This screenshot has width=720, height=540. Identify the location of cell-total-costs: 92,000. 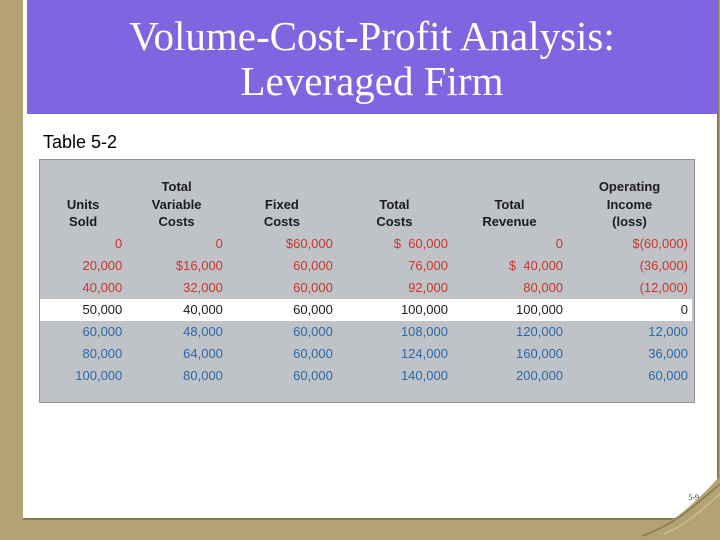
(428, 287).